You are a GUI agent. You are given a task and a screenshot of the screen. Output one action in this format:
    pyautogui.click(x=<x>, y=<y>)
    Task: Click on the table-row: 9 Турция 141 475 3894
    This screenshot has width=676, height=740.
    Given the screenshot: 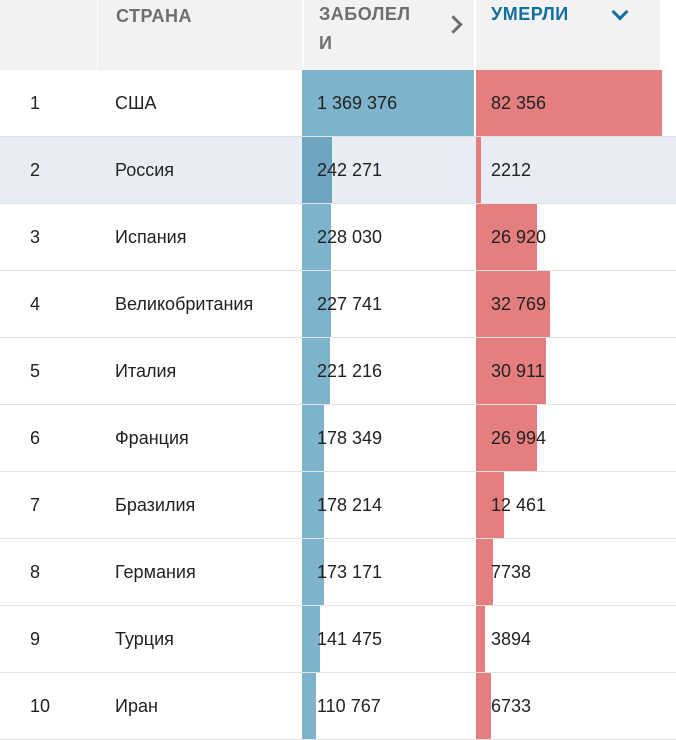 What is the action you would take?
    pyautogui.click(x=338, y=639)
    